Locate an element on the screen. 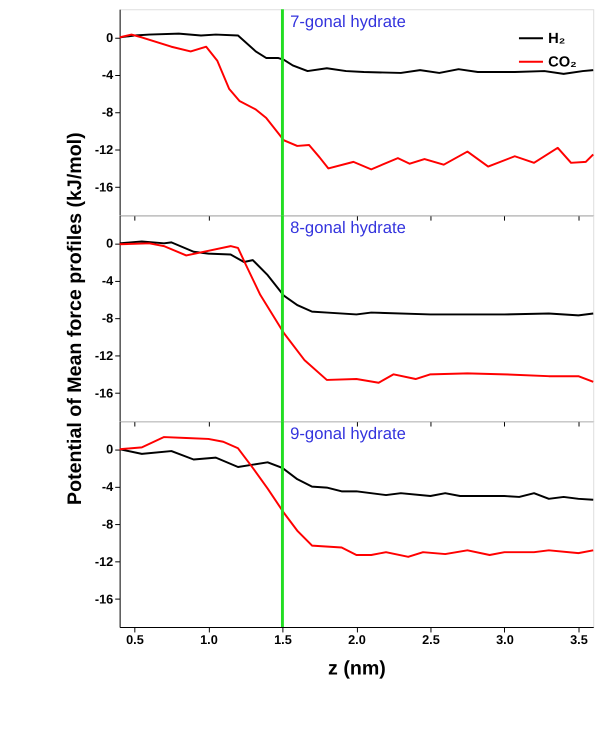  x-tick-label: 0.5 is located at coordinates (135, 640).